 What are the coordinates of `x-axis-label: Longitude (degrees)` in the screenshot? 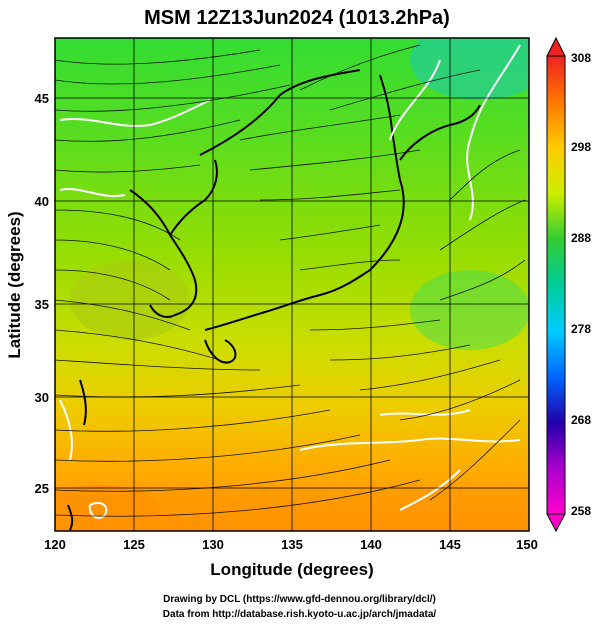 It's located at (291, 569).